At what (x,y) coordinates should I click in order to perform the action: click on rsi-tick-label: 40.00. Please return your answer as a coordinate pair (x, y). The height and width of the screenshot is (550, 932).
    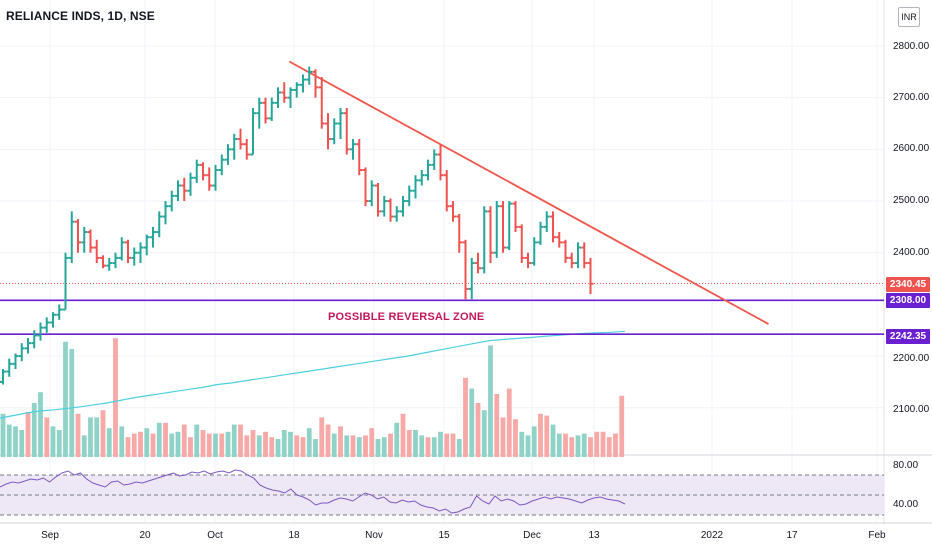
    Looking at the image, I should click on (906, 504).